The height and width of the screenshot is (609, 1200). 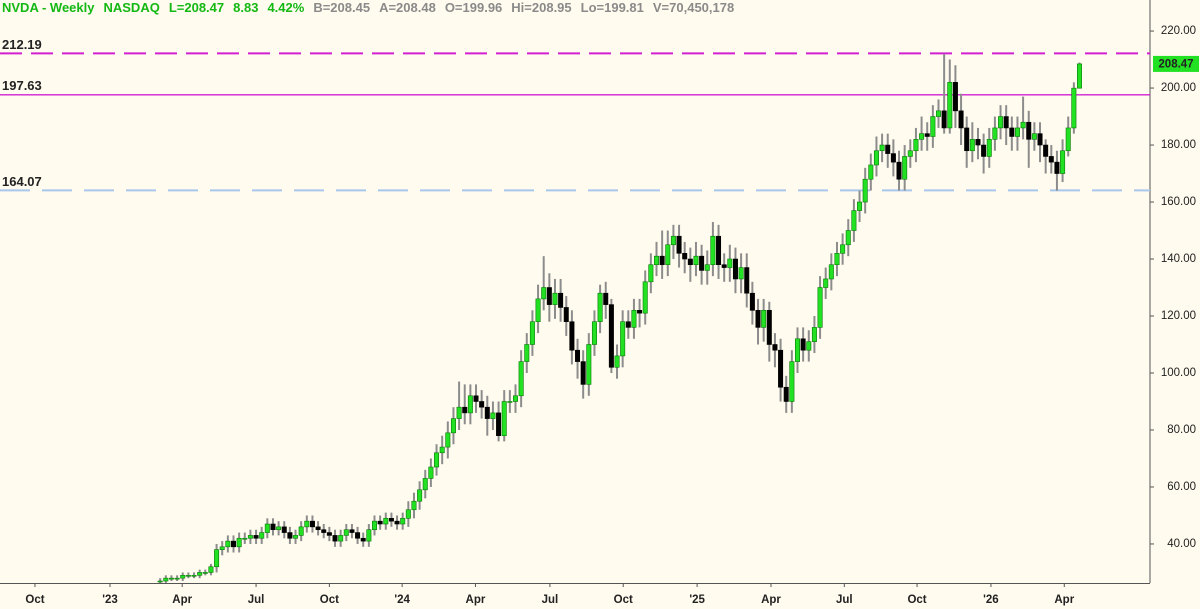 What do you see at coordinates (1175, 64) in the screenshot?
I see `last-price-label: 208.47` at bounding box center [1175, 64].